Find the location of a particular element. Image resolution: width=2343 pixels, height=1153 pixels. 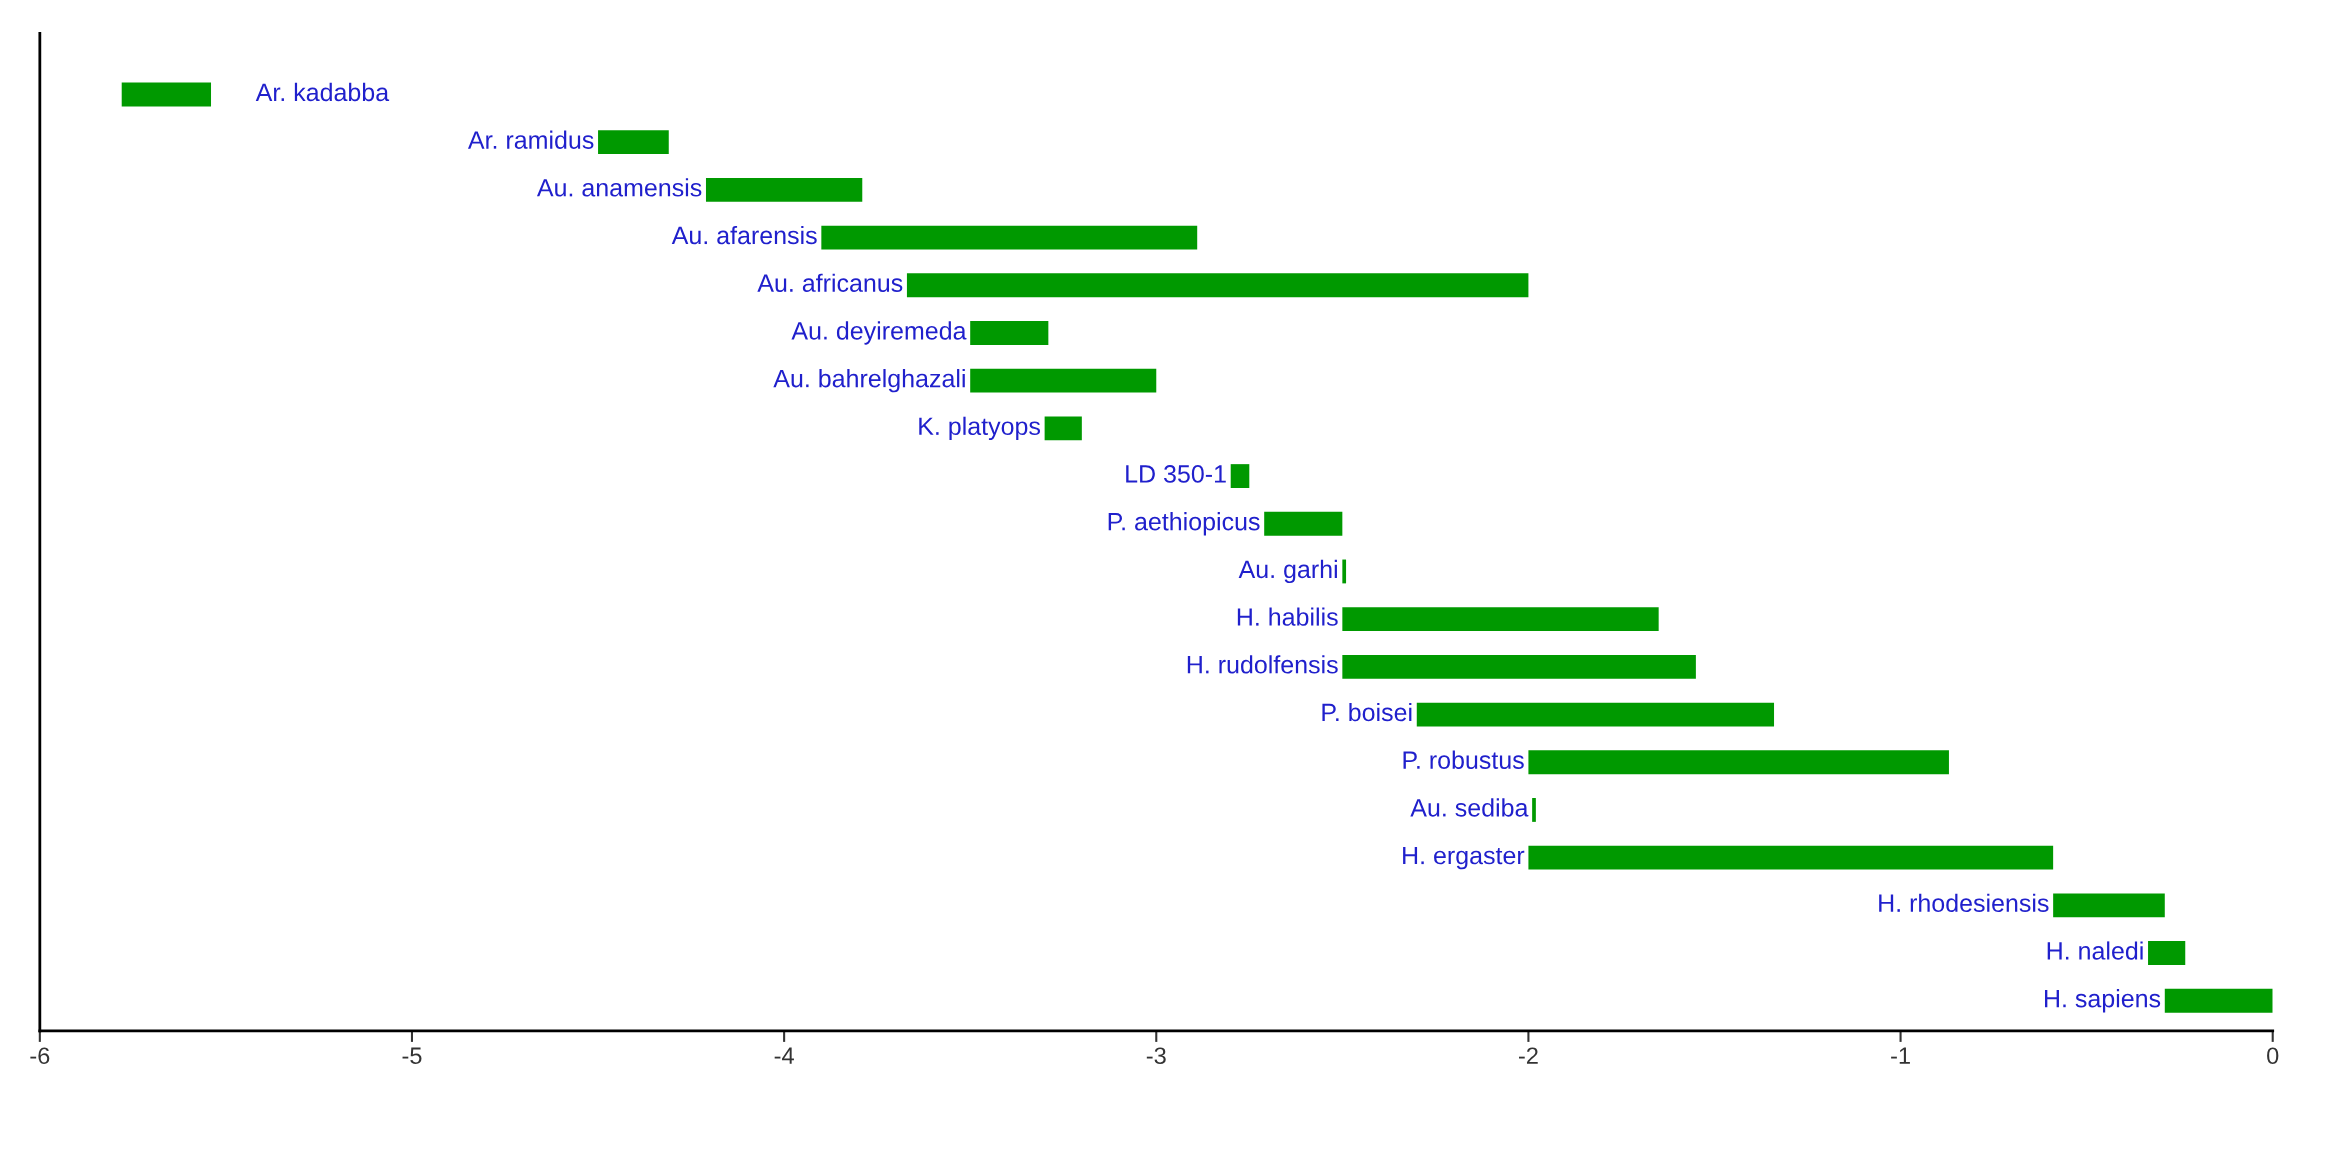

y-tick-label: P. robustus is located at coordinates (1463, 759).